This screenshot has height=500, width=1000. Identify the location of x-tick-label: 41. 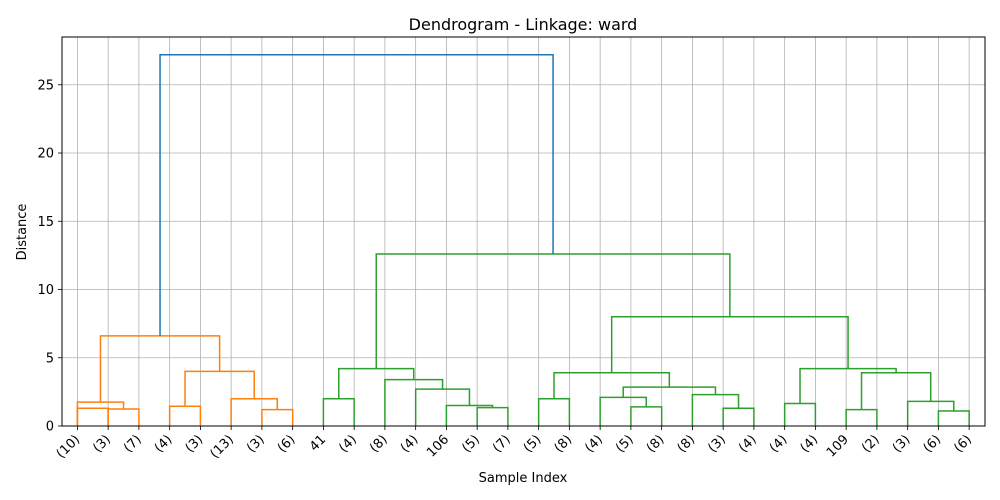
(318, 443).